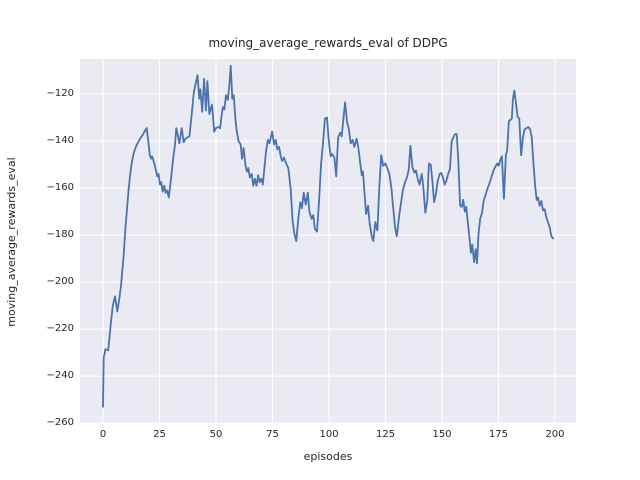 The width and height of the screenshot is (640, 480). What do you see at coordinates (159, 434) in the screenshot?
I see `x-tick-label: 25` at bounding box center [159, 434].